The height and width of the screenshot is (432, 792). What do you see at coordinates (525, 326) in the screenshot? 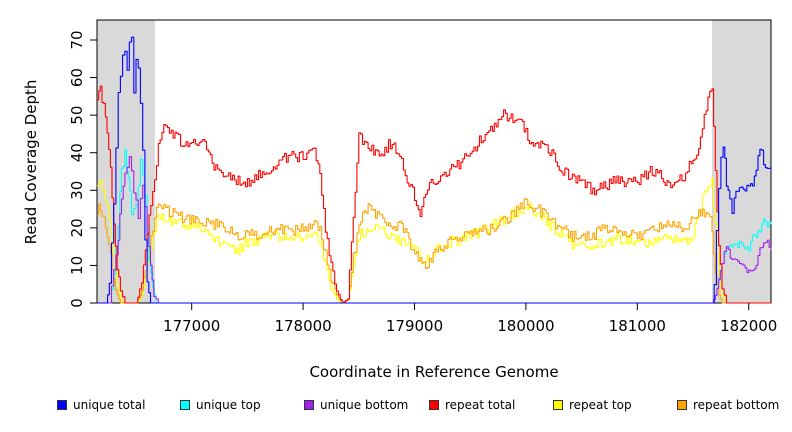
I see `x-tick-label-180000: 180000` at bounding box center [525, 326].